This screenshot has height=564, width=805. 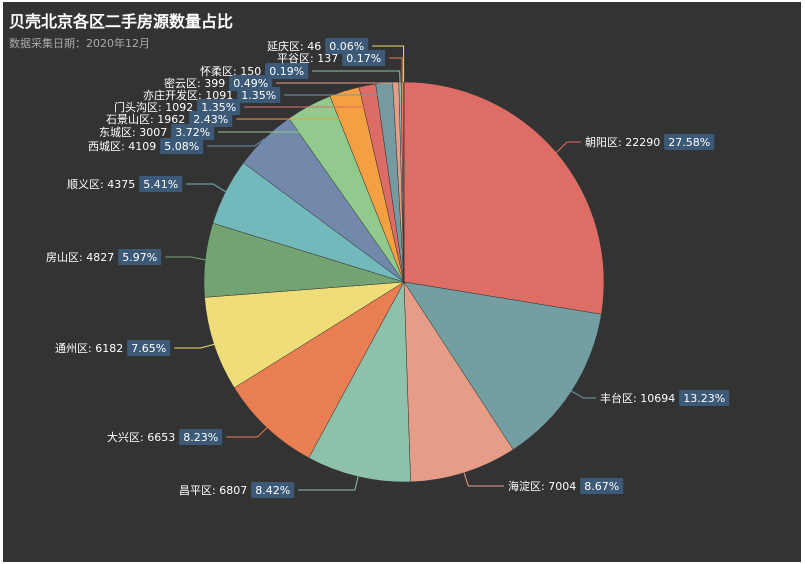 I want to click on chart-title: 贝壳北京各区二手房源数量占比, so click(x=121, y=21).